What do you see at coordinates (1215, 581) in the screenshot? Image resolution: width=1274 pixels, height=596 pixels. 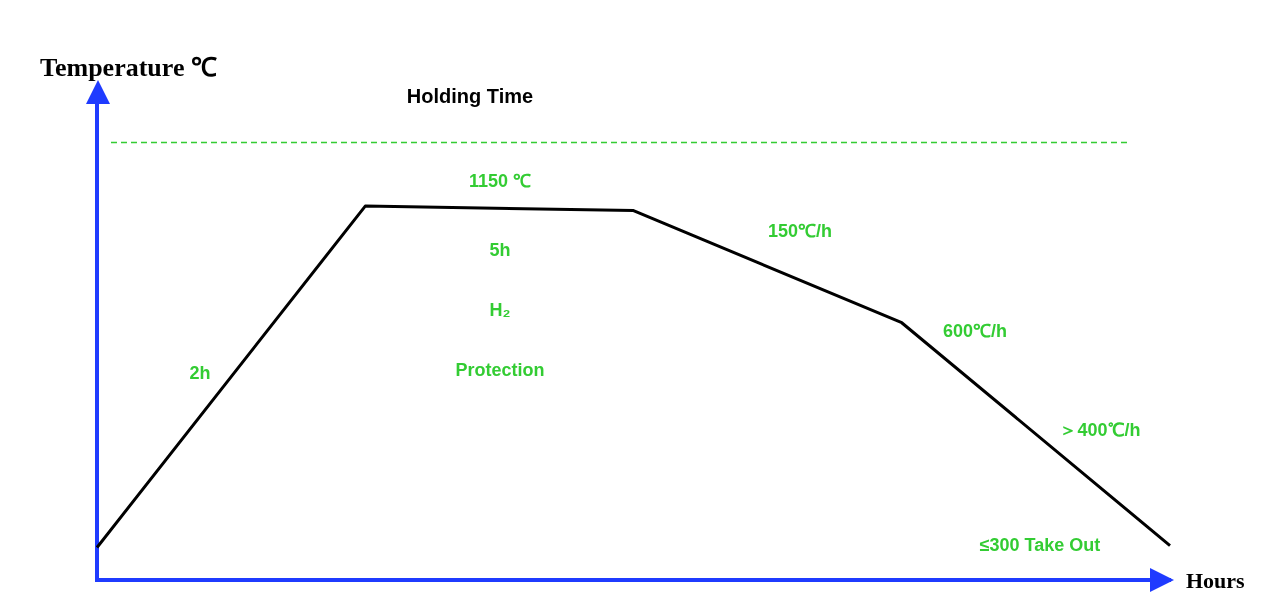 I see `x-axis-title: Hours` at bounding box center [1215, 581].